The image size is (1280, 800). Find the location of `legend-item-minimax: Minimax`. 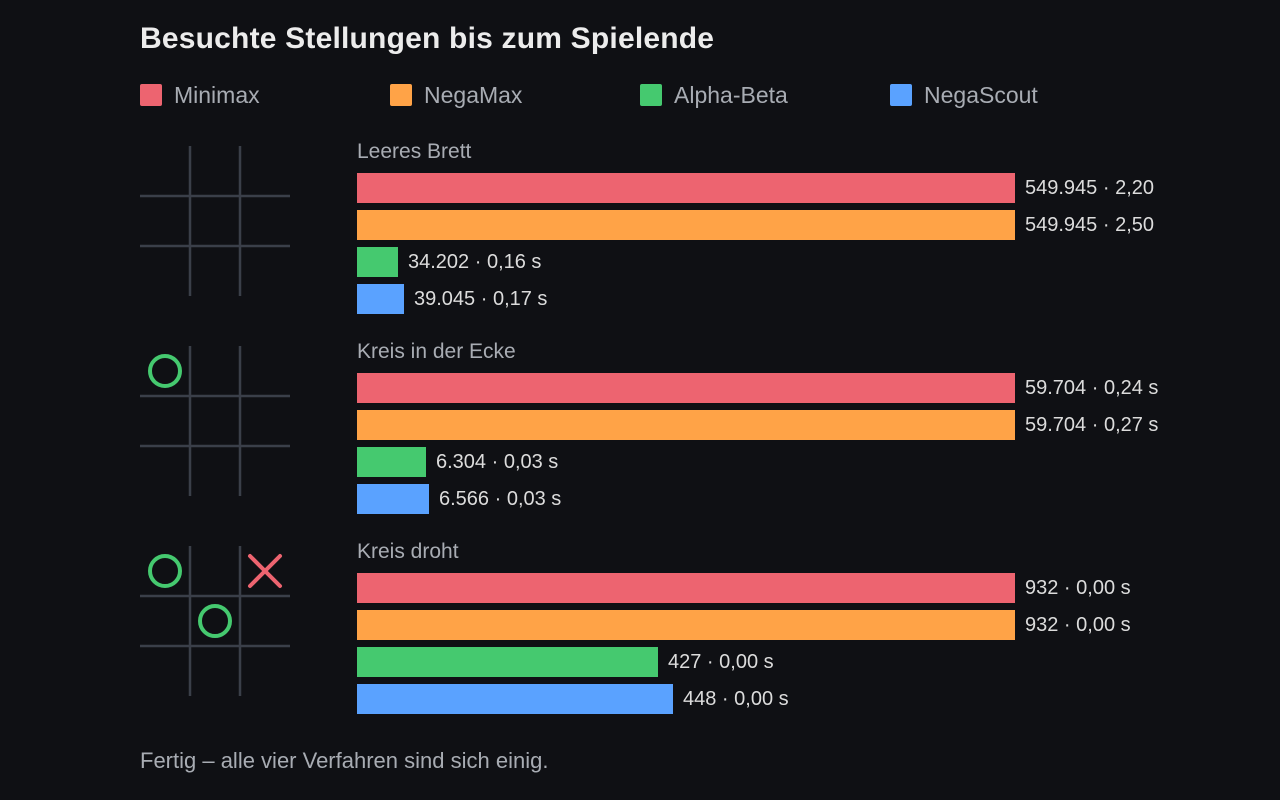

legend-item-minimax: Minimax is located at coordinates (200, 95).